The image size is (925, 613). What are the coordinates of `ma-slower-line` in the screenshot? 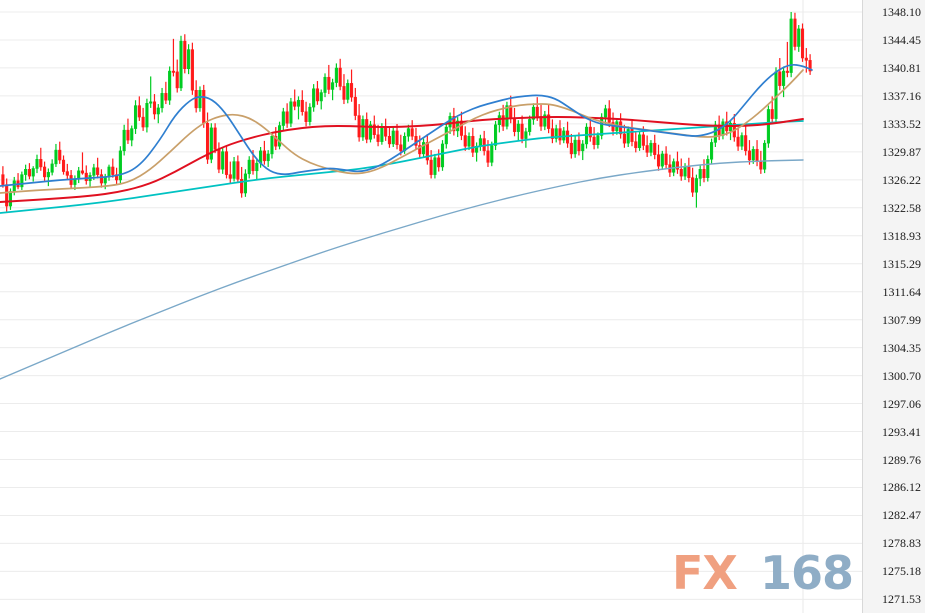 It's located at (402, 167).